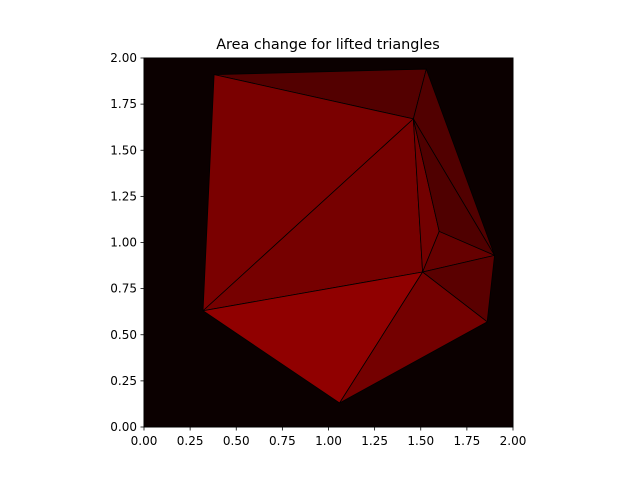 The height and width of the screenshot is (480, 640). I want to click on y-tick-label: 1.00, so click(123, 243).